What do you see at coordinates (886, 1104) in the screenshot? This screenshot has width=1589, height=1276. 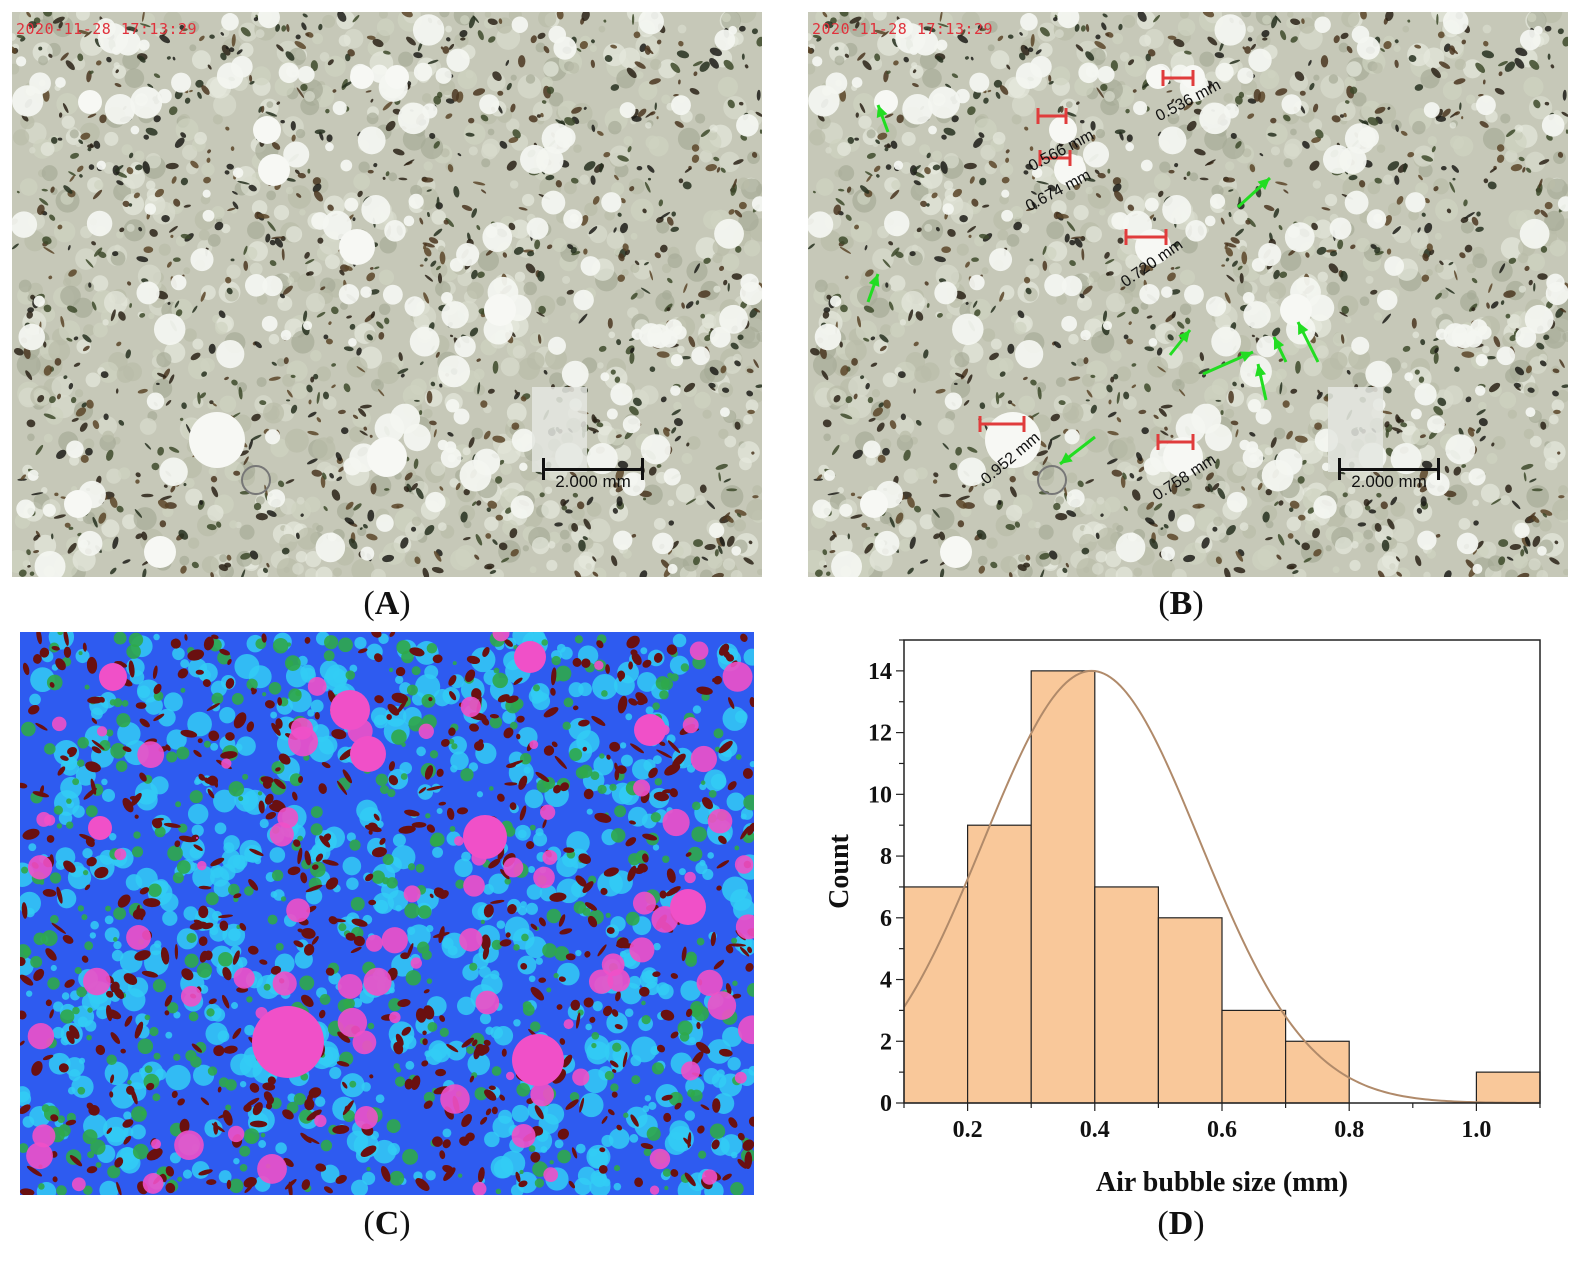 I see `y-tick-label: 0` at bounding box center [886, 1104].